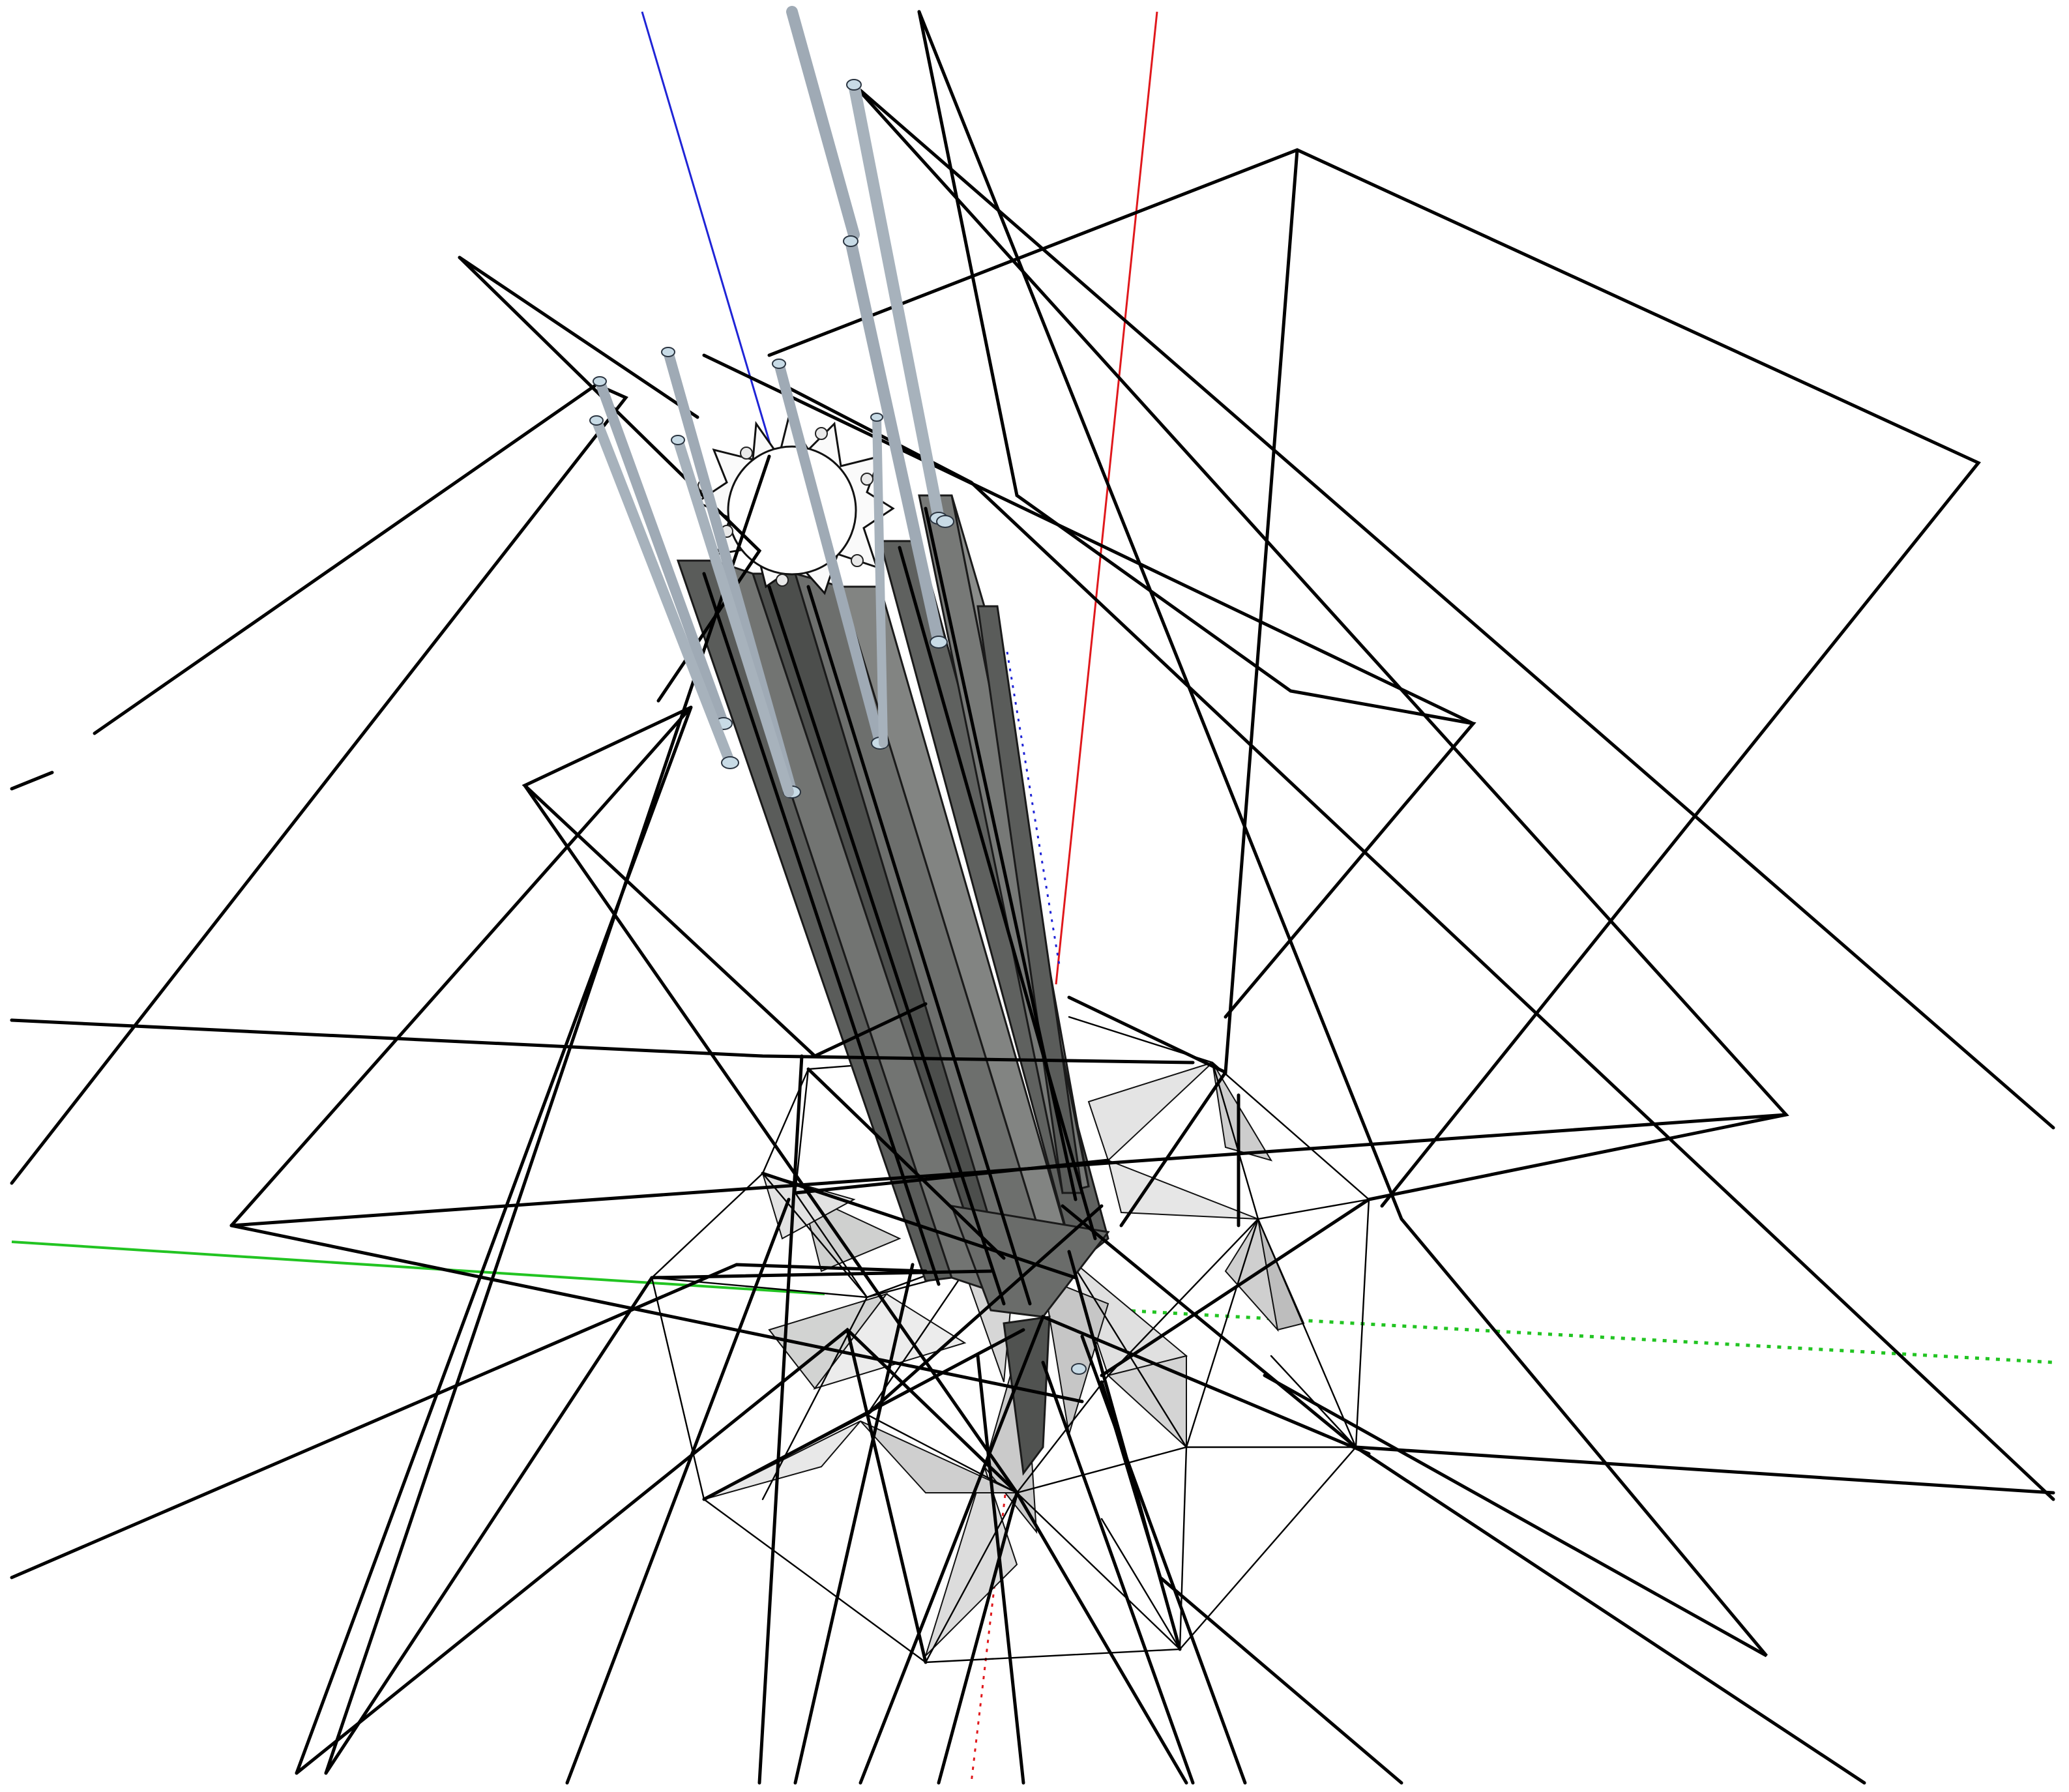 The image size is (2069, 1792). I want to click on red-axis, so click(1106, 498).